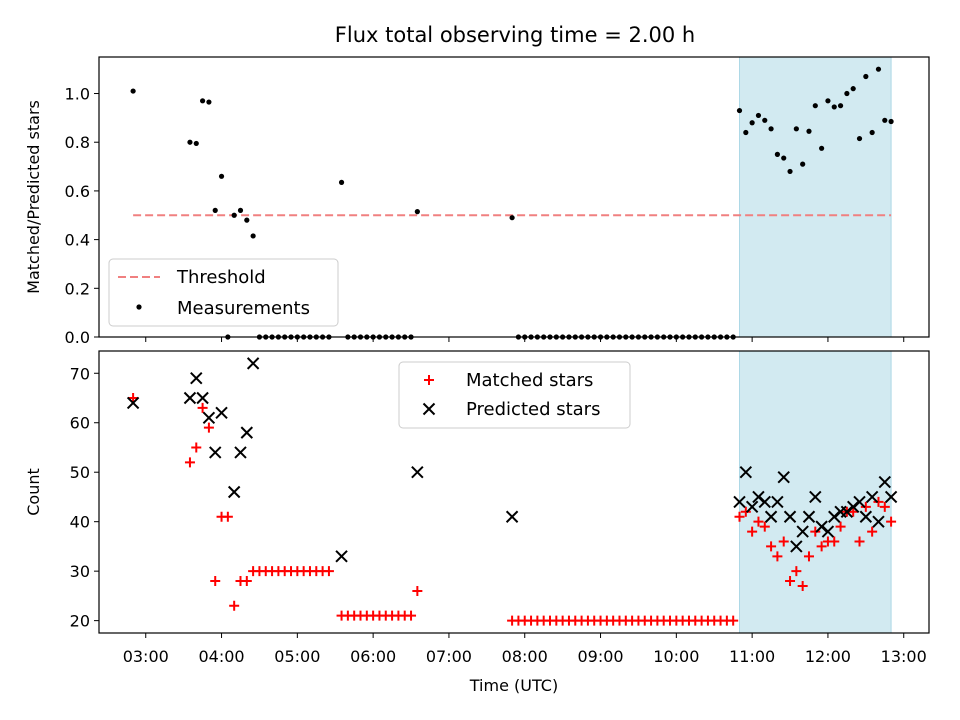 The height and width of the screenshot is (720, 960). What do you see at coordinates (80, 423) in the screenshot?
I see `y-tick-label: 60` at bounding box center [80, 423].